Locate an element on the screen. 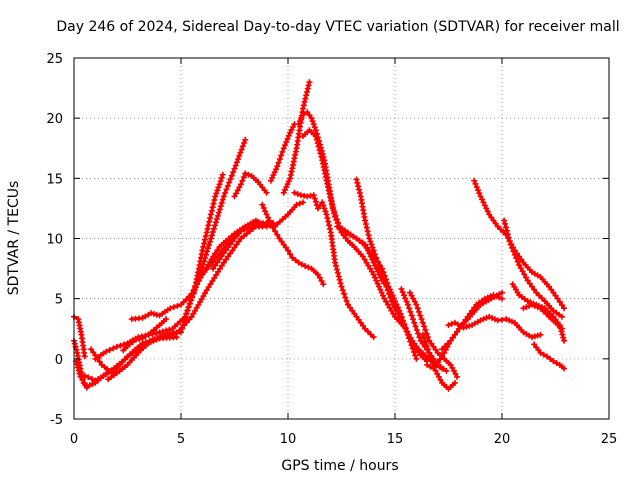 This screenshot has width=640, height=480. x-axis-label: GPS time / hours is located at coordinates (339, 466).